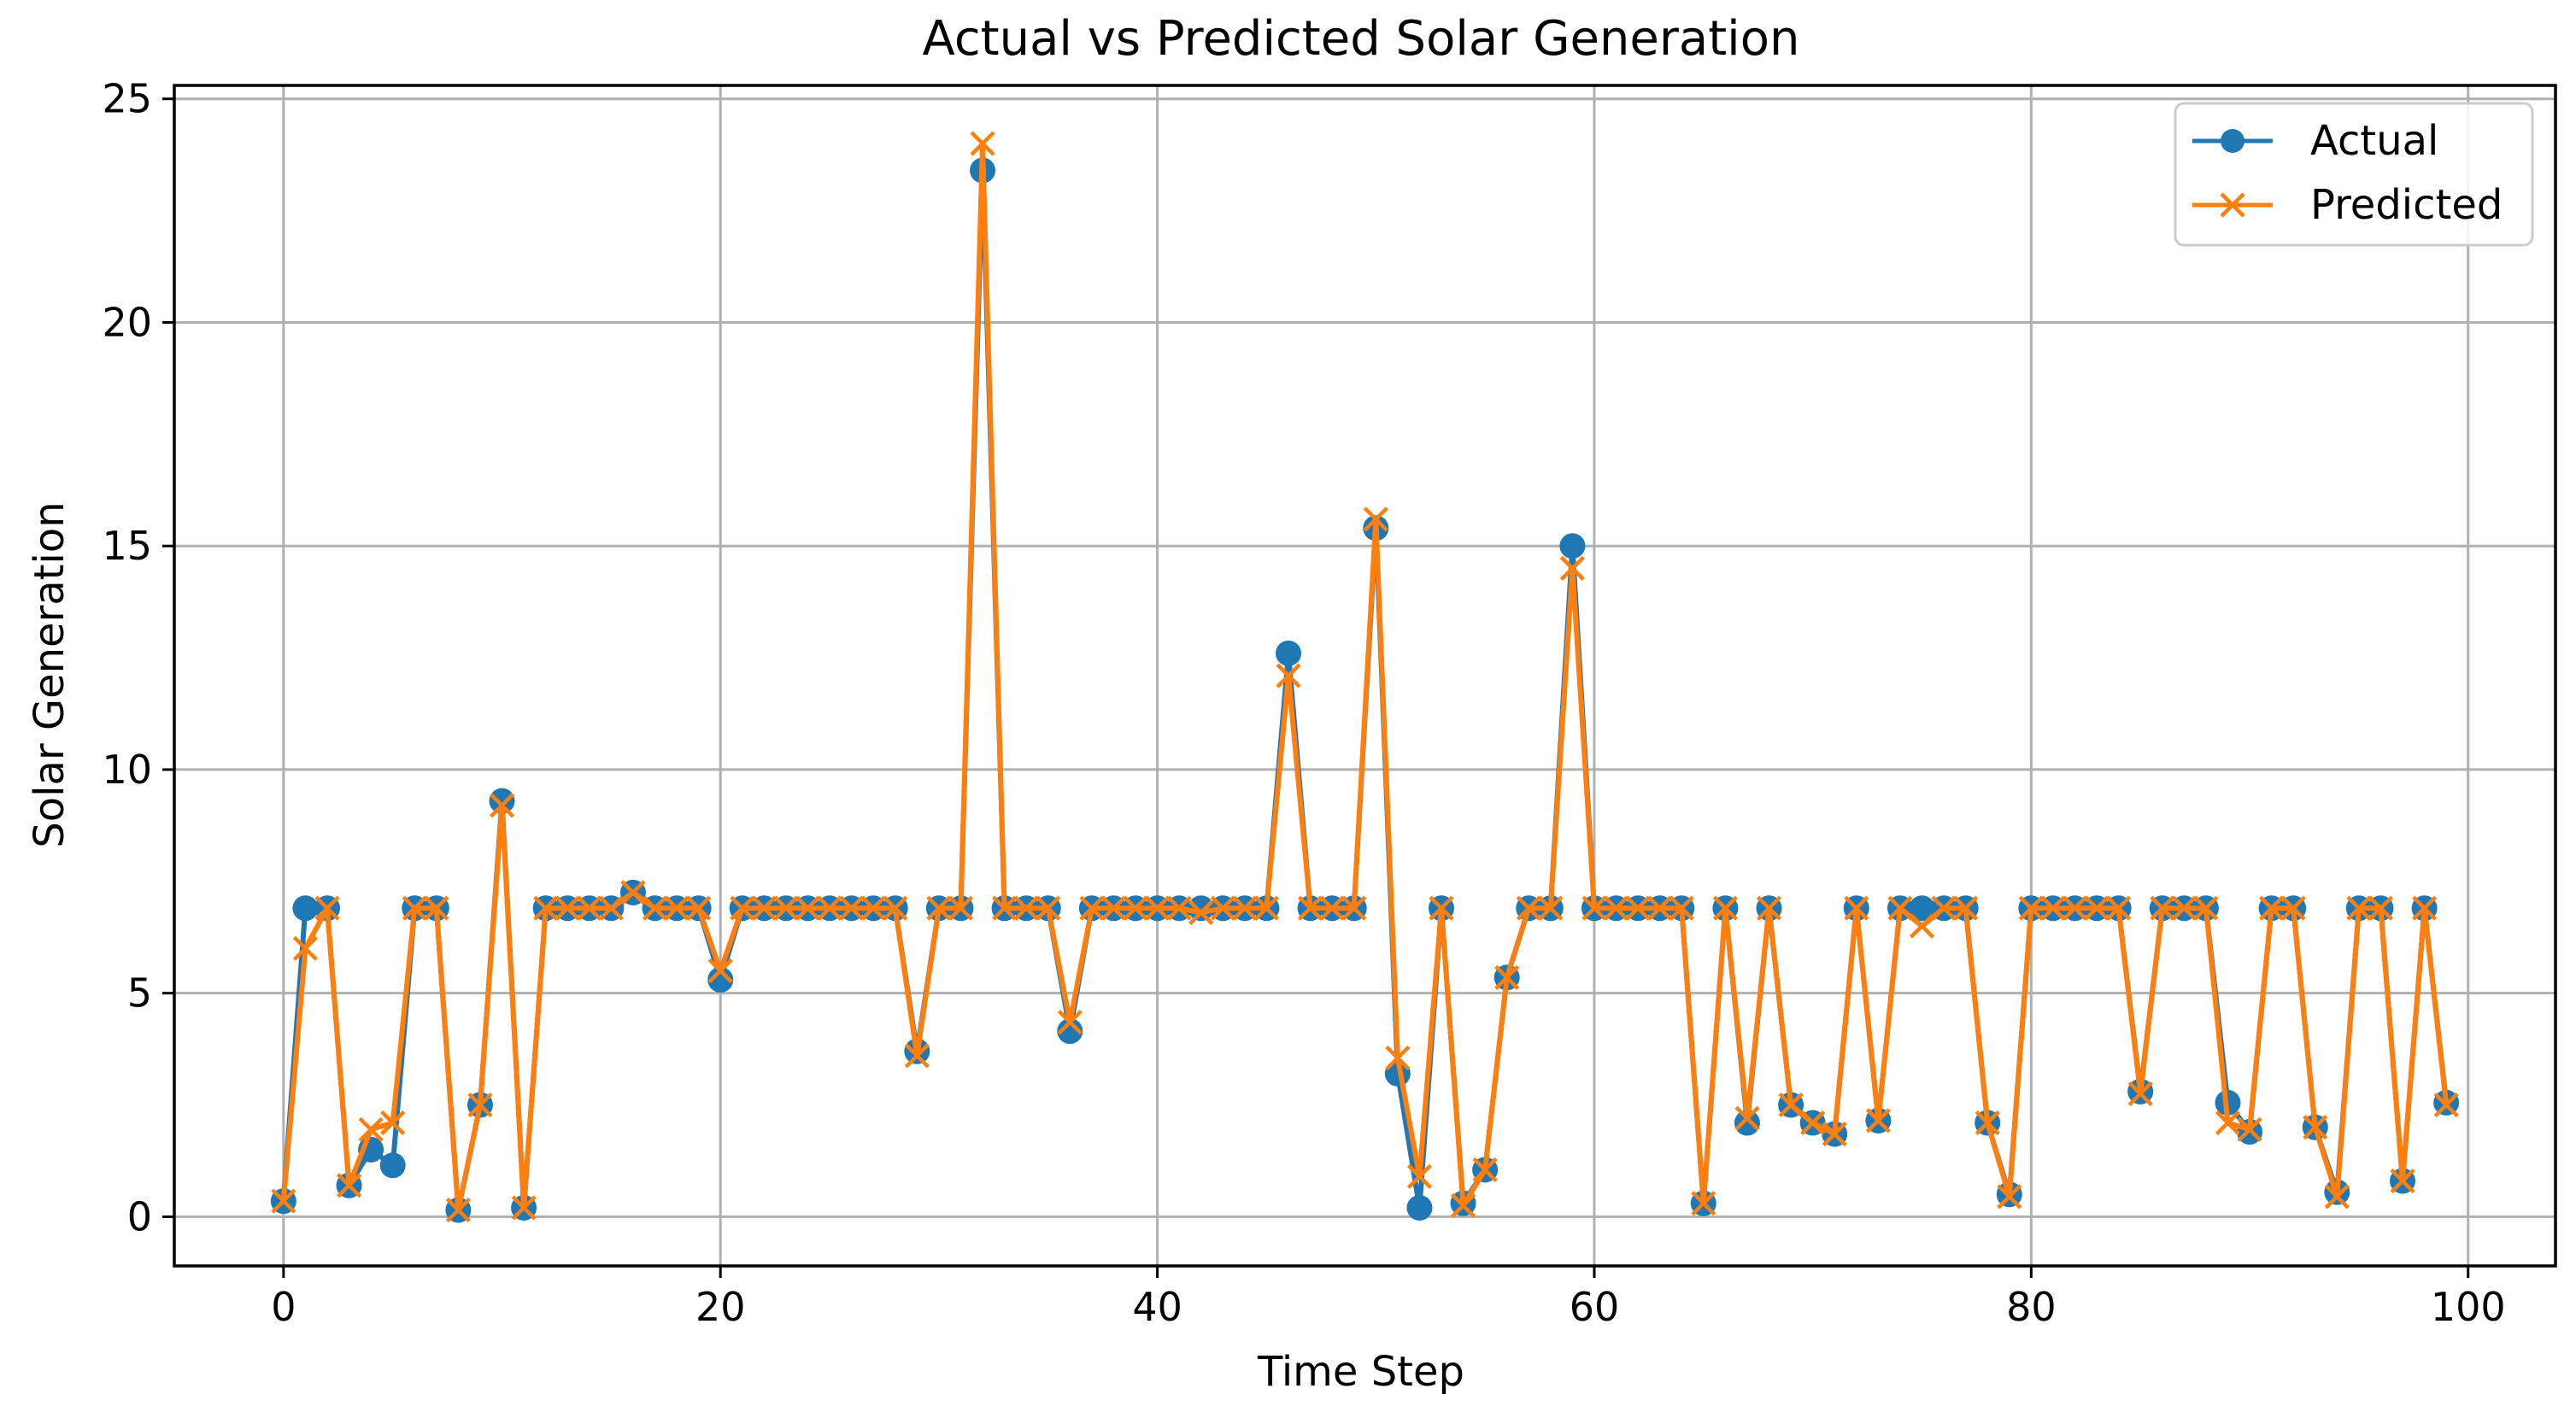 The image size is (2576, 1412). What do you see at coordinates (127, 546) in the screenshot?
I see `y-tick-label: 15` at bounding box center [127, 546].